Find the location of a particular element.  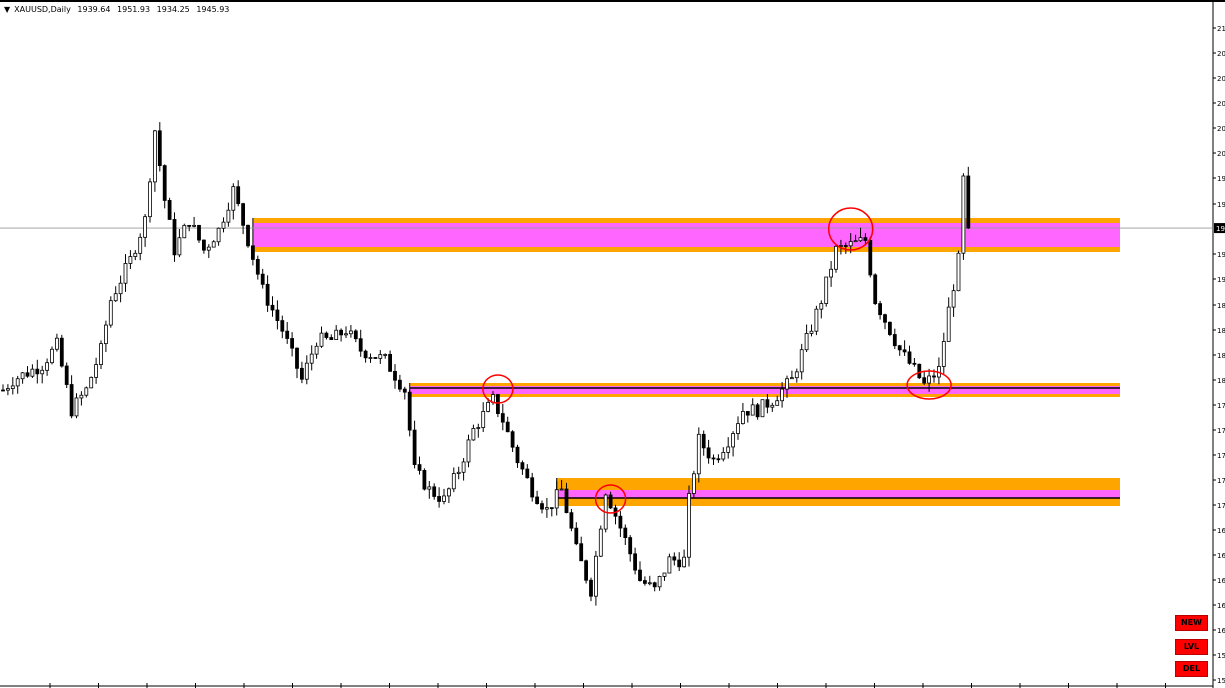

price-tick-label: 15 is located at coordinates (1221, 681).